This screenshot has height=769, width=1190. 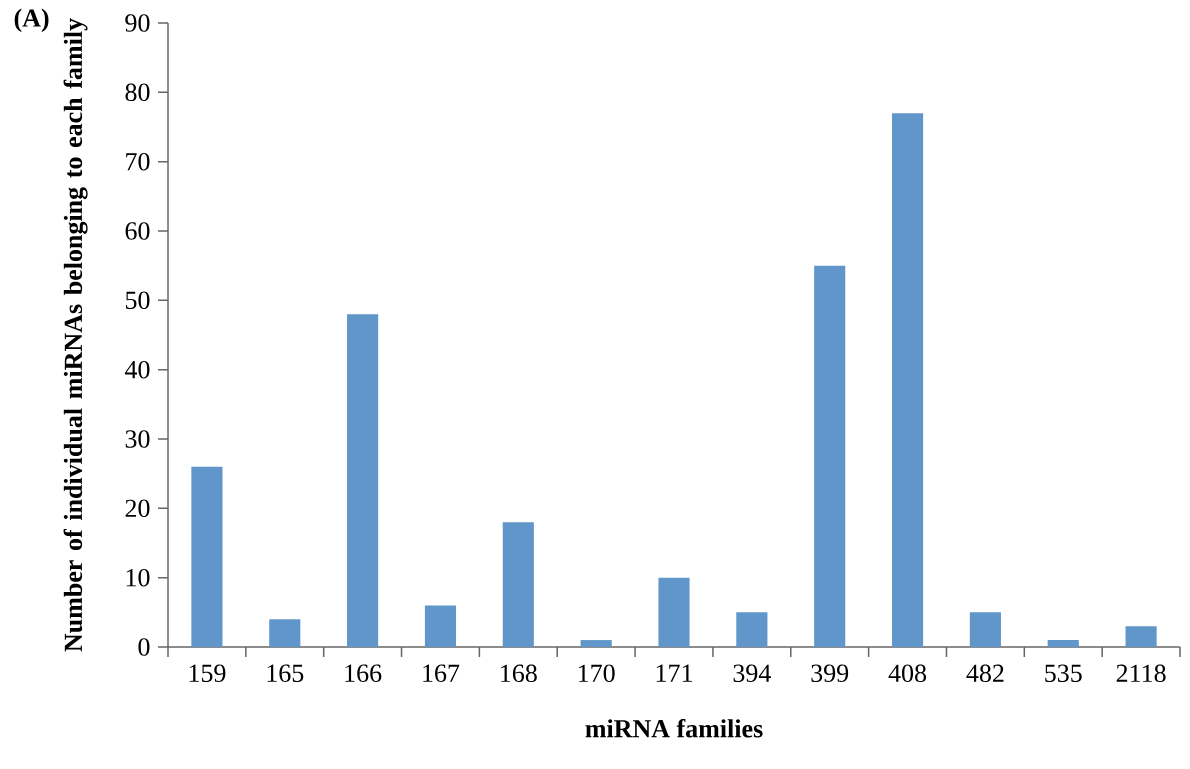 What do you see at coordinates (137, 508) in the screenshot?
I see `y-tick-label: 20` at bounding box center [137, 508].